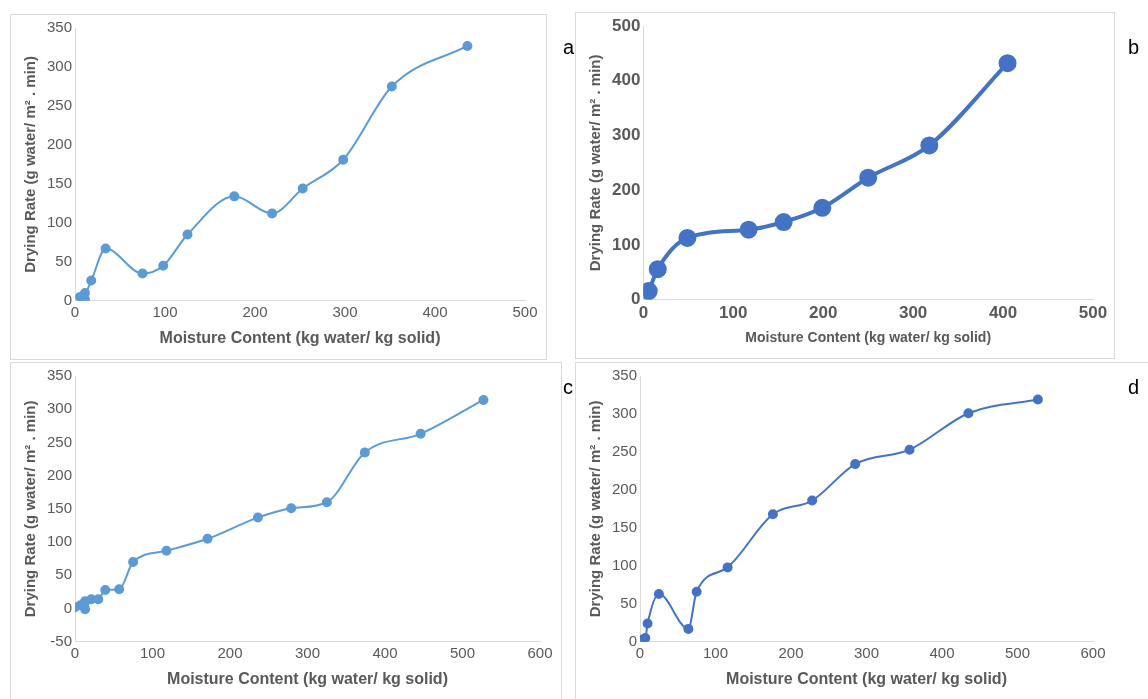  What do you see at coordinates (61, 640) in the screenshot?
I see `y-tick-label: -50` at bounding box center [61, 640].